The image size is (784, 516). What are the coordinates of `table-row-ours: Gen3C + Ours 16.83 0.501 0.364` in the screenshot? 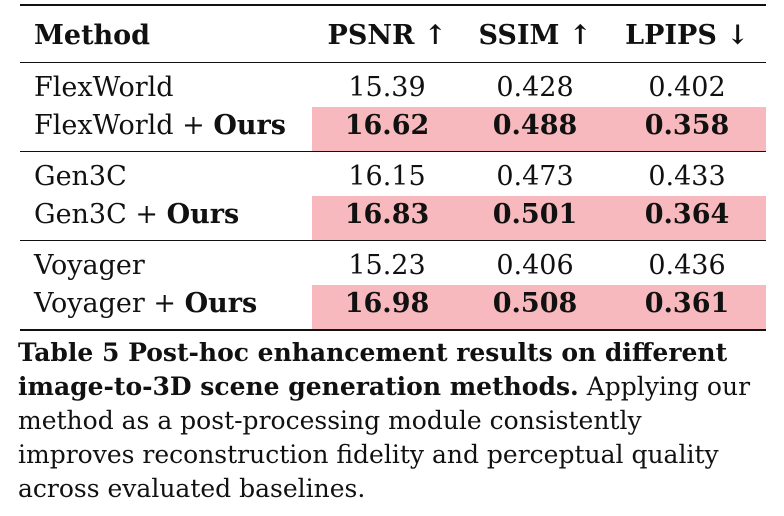 It's located at (393, 218).